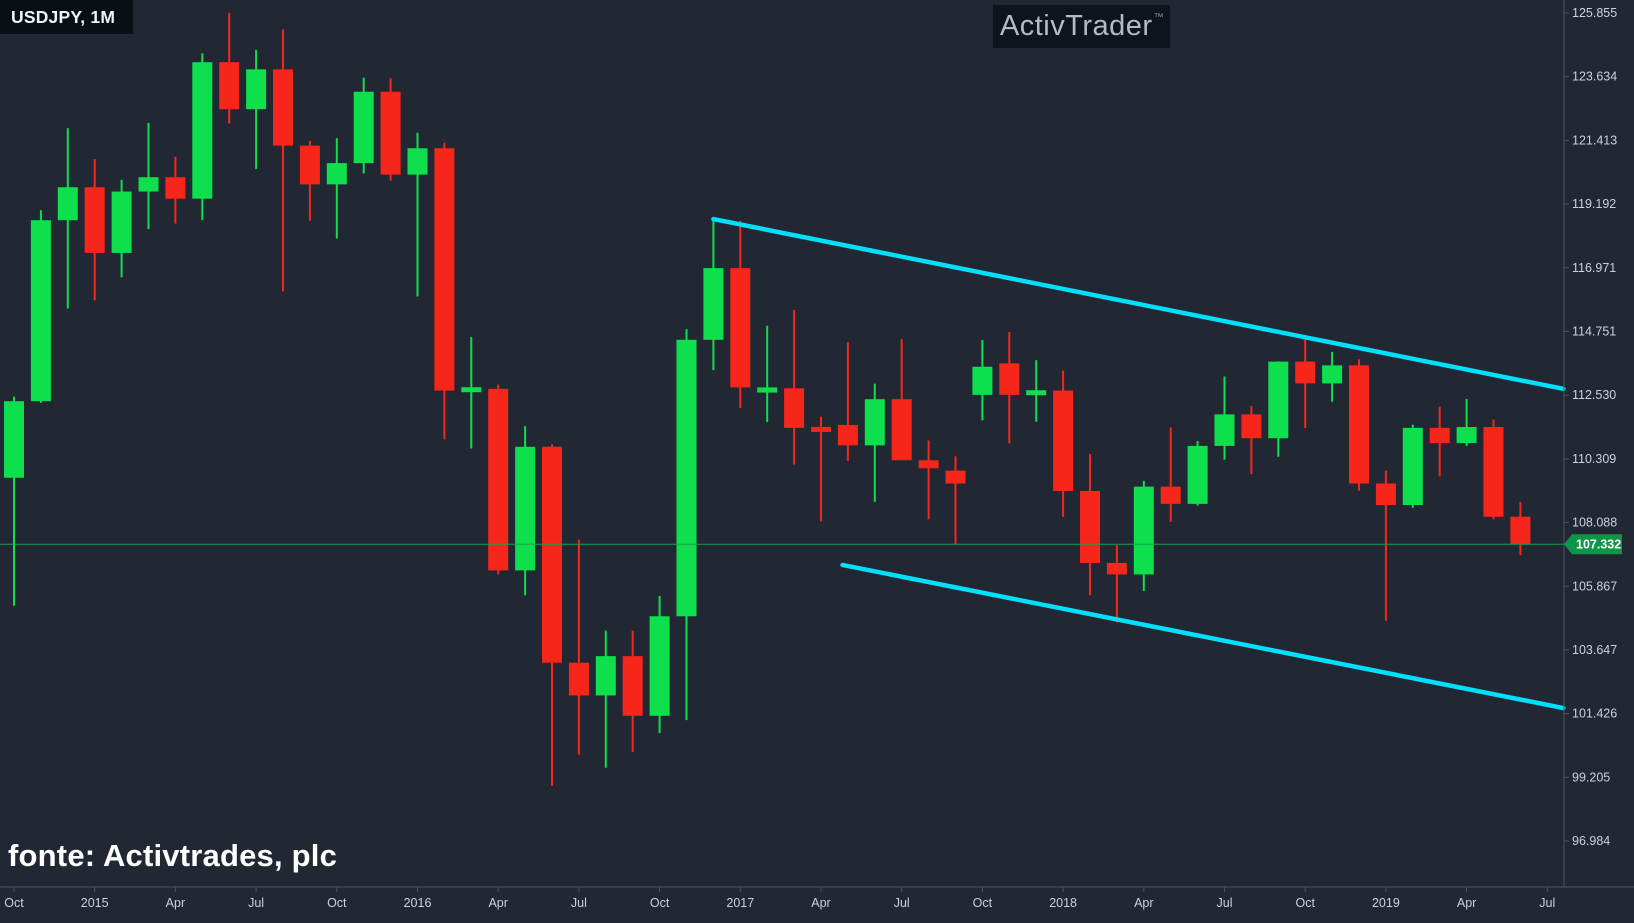  Describe the element at coordinates (1591, 841) in the screenshot. I see `price-tick-label: 96.984` at that location.